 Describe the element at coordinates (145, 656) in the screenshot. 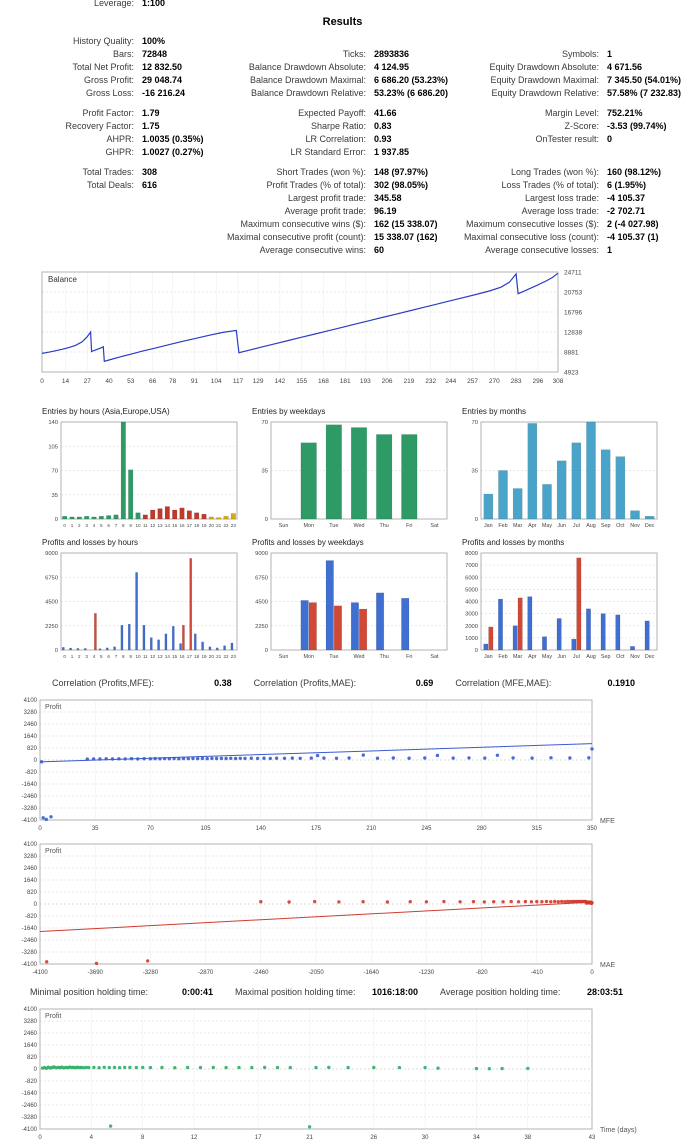

I see `svg-text: 11` at that location.